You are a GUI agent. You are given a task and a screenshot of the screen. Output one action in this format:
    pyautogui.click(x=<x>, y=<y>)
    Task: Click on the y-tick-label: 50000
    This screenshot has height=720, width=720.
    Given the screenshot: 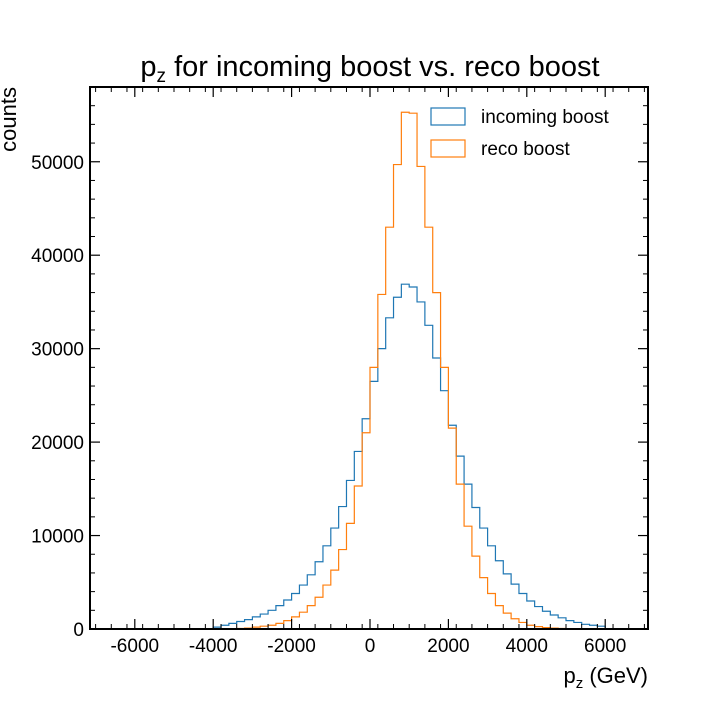 What is the action you would take?
    pyautogui.click(x=57, y=163)
    